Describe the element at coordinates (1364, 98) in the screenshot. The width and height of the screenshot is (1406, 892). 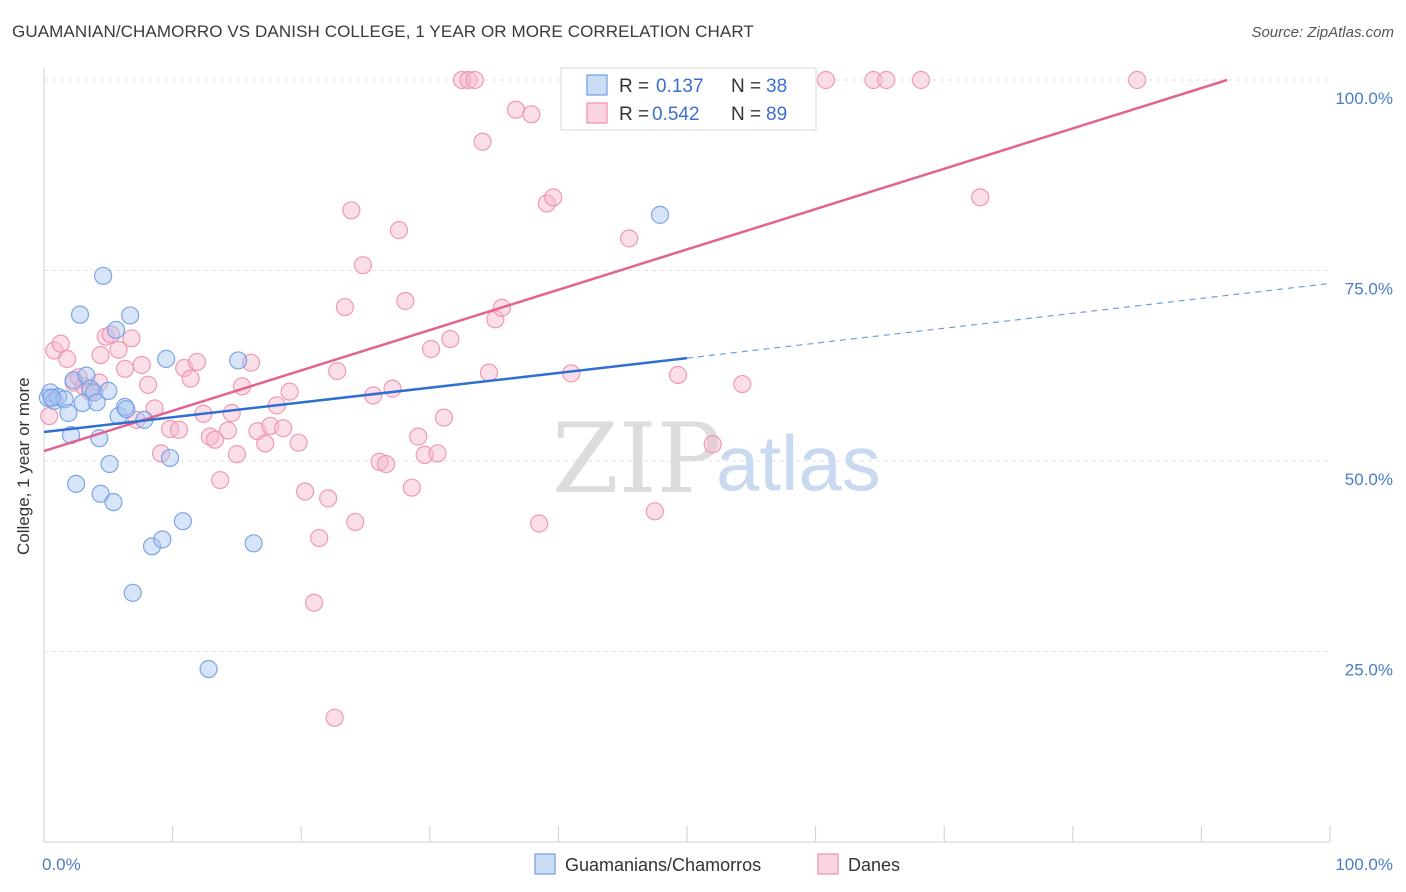
I see `y-tick-label: 100.0%` at that location.